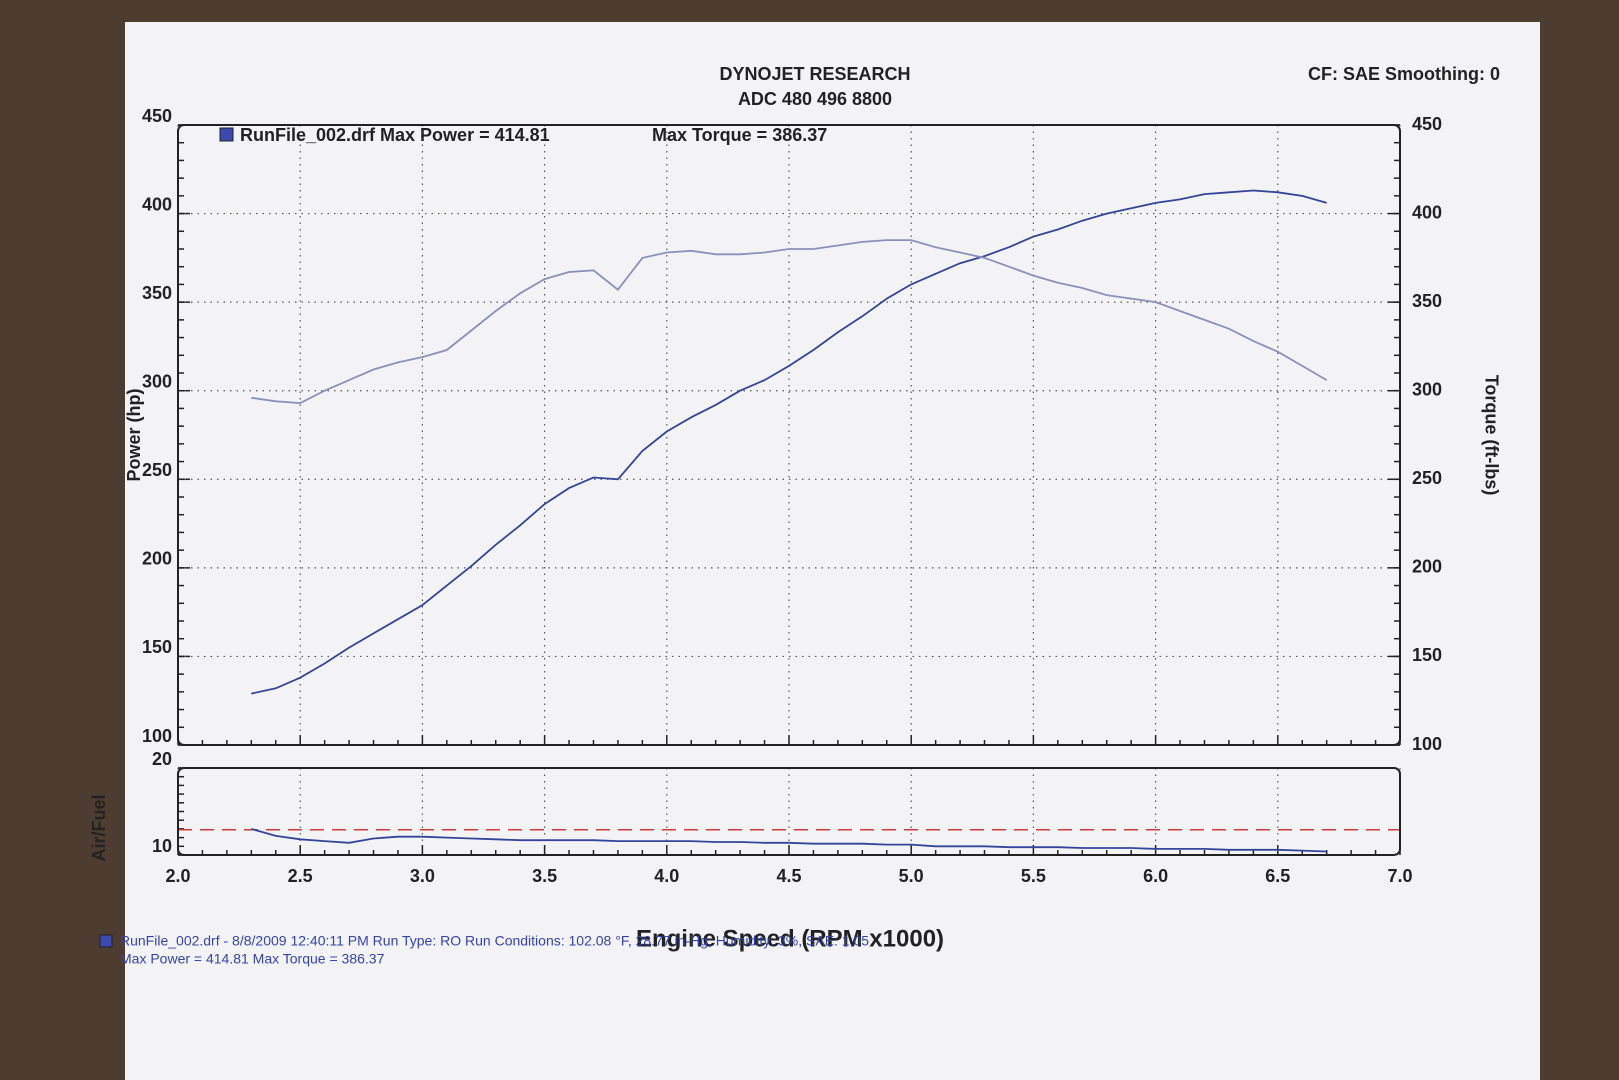 This screenshot has width=1619, height=1080. Describe the element at coordinates (422, 876) in the screenshot. I see `x-tick-label: 3.0` at that location.